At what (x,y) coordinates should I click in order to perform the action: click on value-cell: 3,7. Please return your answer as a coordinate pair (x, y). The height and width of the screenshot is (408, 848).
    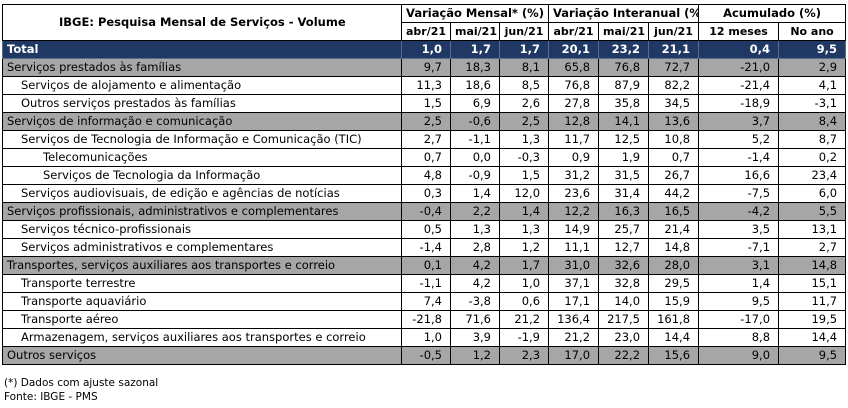
    Looking at the image, I should click on (739, 121).